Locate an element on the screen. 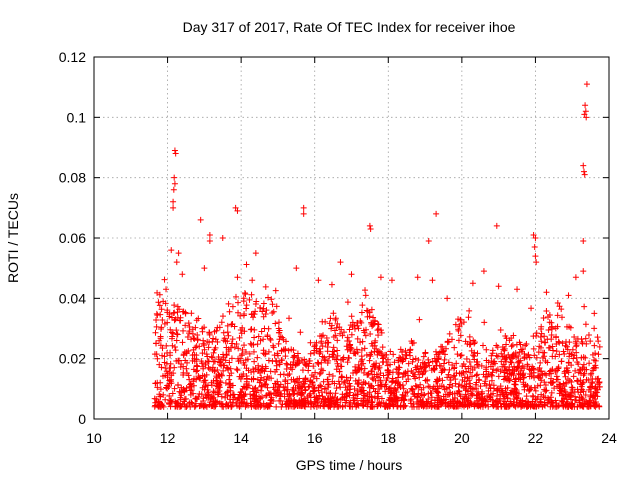  x-tick-label: 16 is located at coordinates (315, 438).